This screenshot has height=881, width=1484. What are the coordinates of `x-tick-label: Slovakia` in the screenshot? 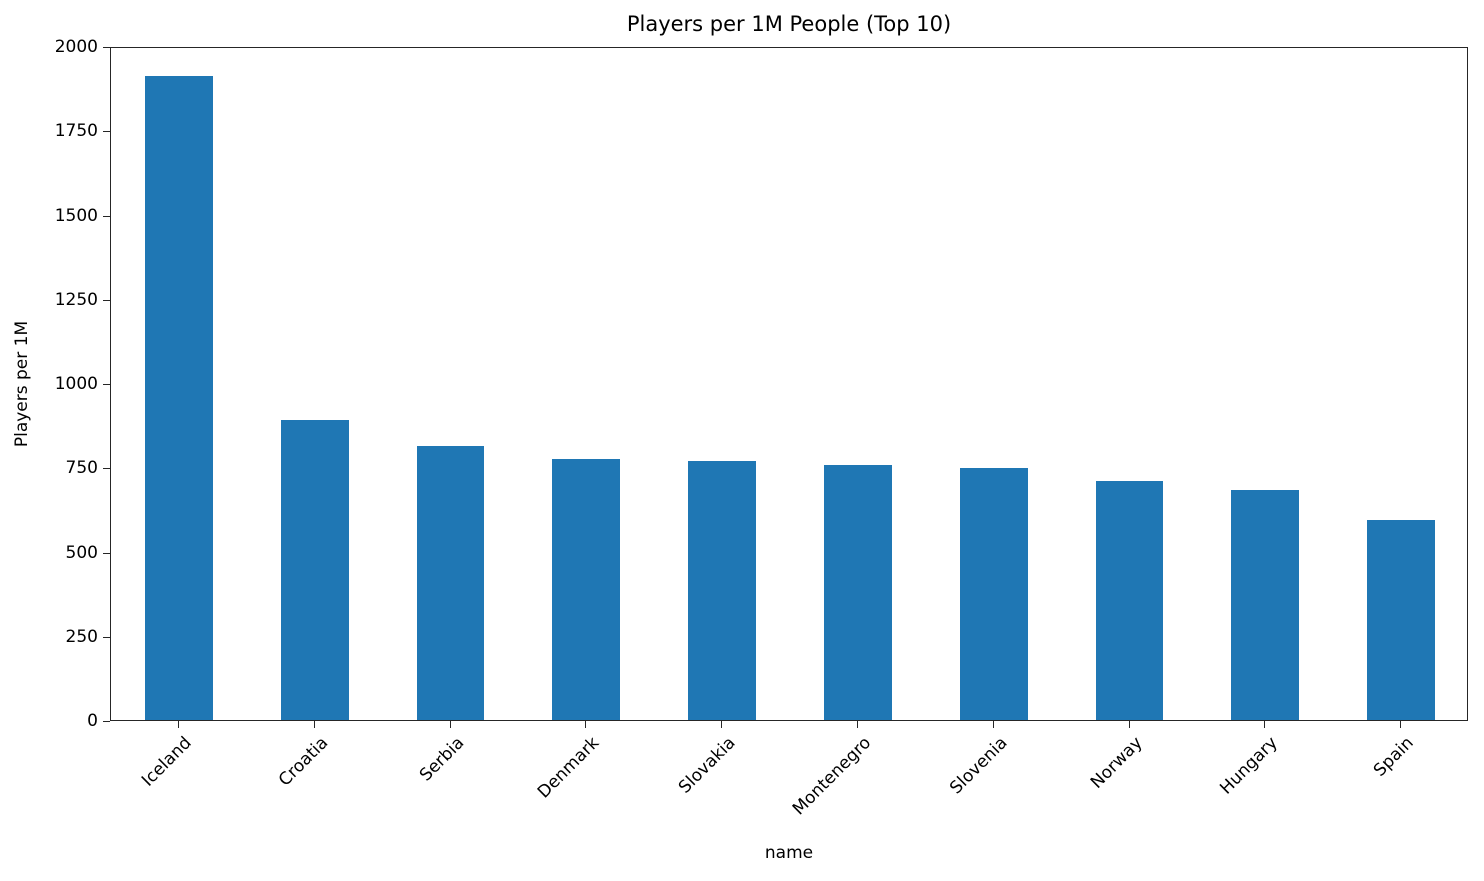 It's located at (707, 765).